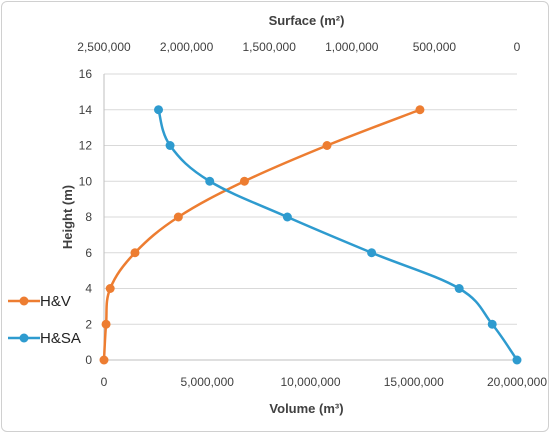 The height and width of the screenshot is (433, 550). I want to click on x-top-tick-label: 1,000,000, so click(352, 47).